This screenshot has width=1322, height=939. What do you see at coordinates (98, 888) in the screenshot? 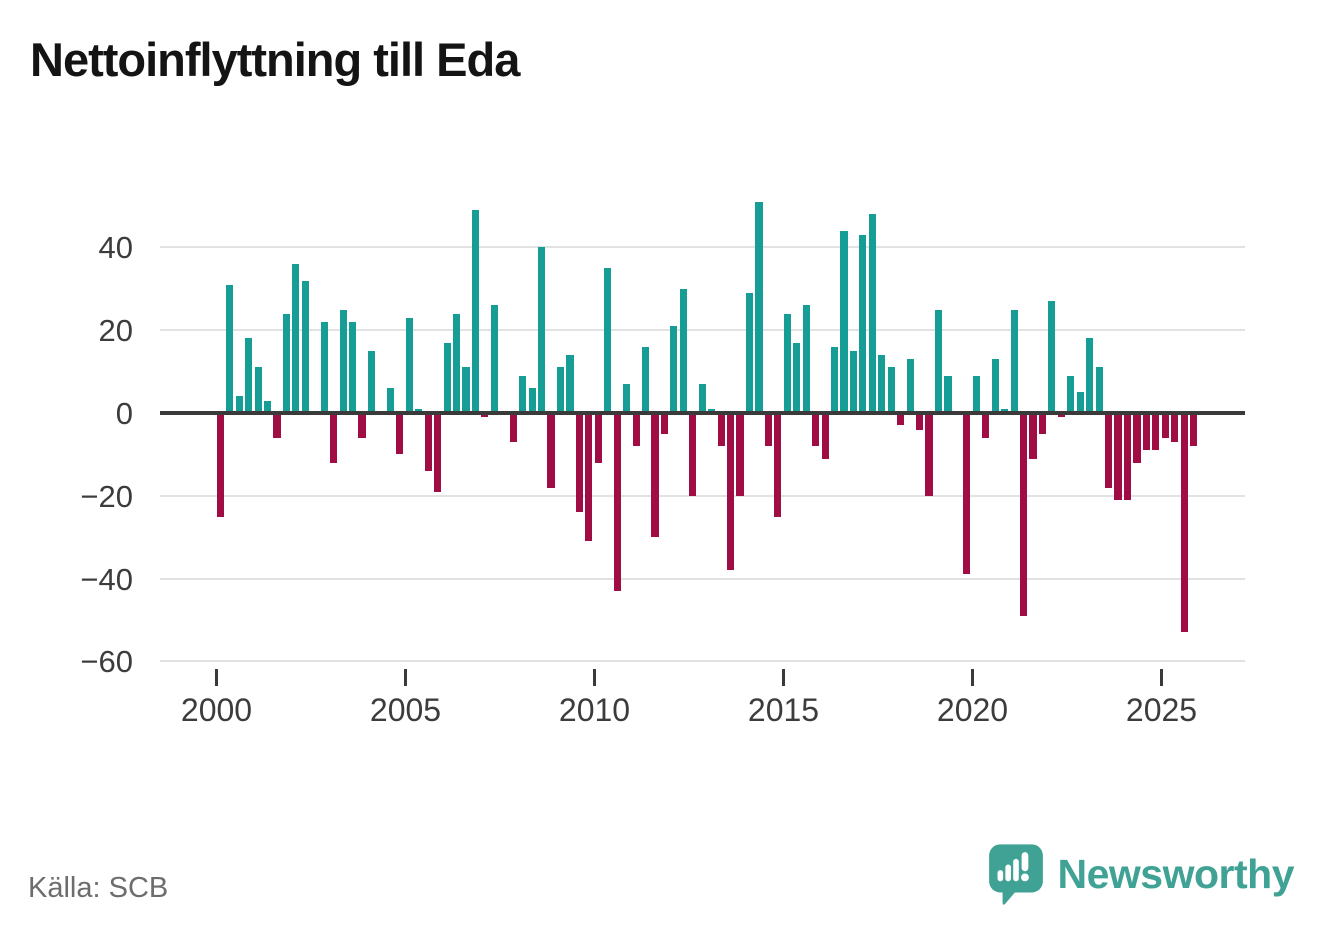
I see `source-label: Källa: SCB` at bounding box center [98, 888].